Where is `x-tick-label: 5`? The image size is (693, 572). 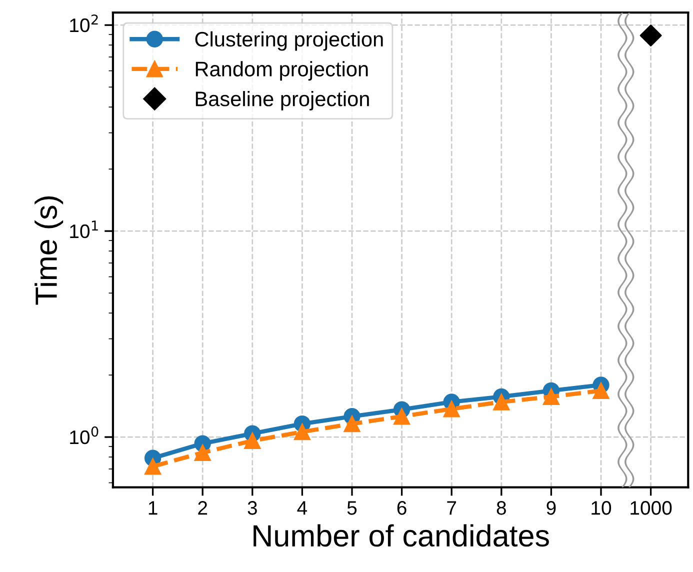
x-tick-label: 5 is located at coordinates (352, 508).